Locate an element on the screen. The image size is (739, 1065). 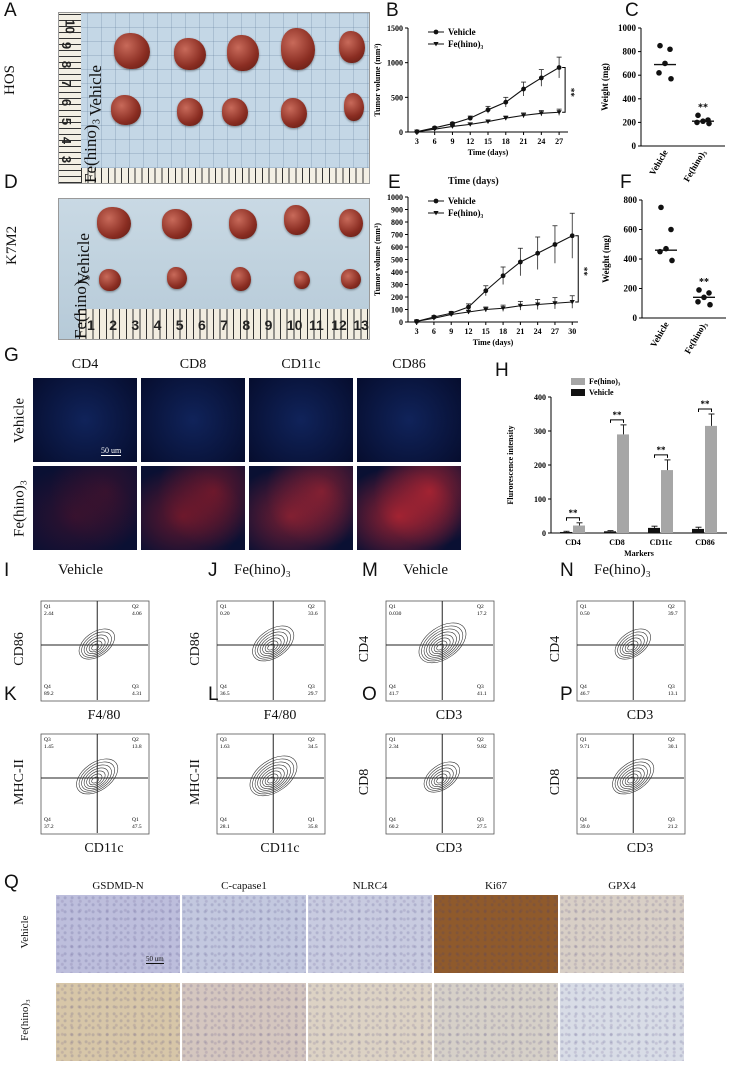
panel-label-L: L is located at coordinates (213, 694).